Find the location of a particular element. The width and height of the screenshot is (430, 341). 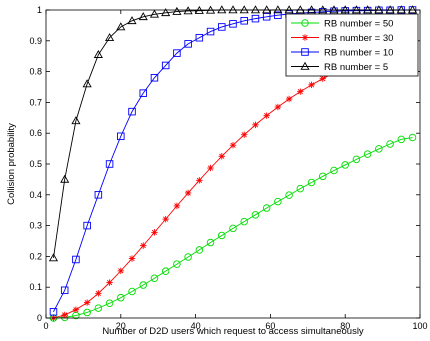

legend-entry-4: RB number = 5 is located at coordinates (339, 67).